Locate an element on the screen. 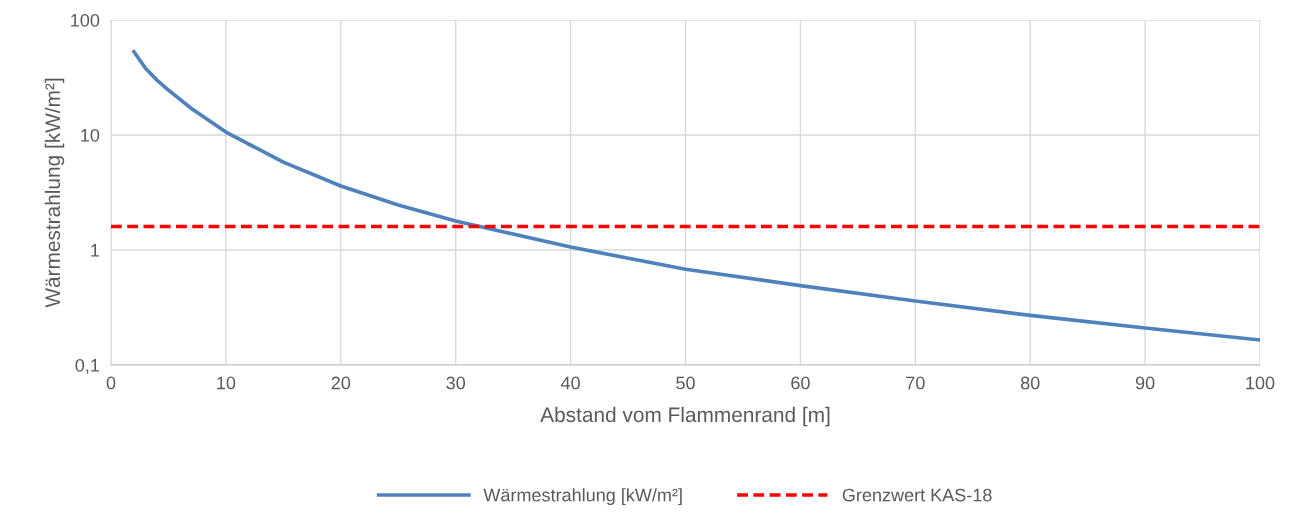  x-tick-label: 60 is located at coordinates (800, 383).